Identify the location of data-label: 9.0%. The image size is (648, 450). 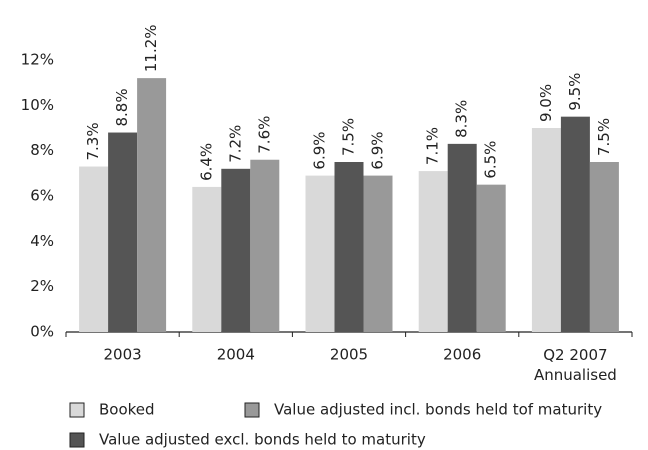
(546, 103).